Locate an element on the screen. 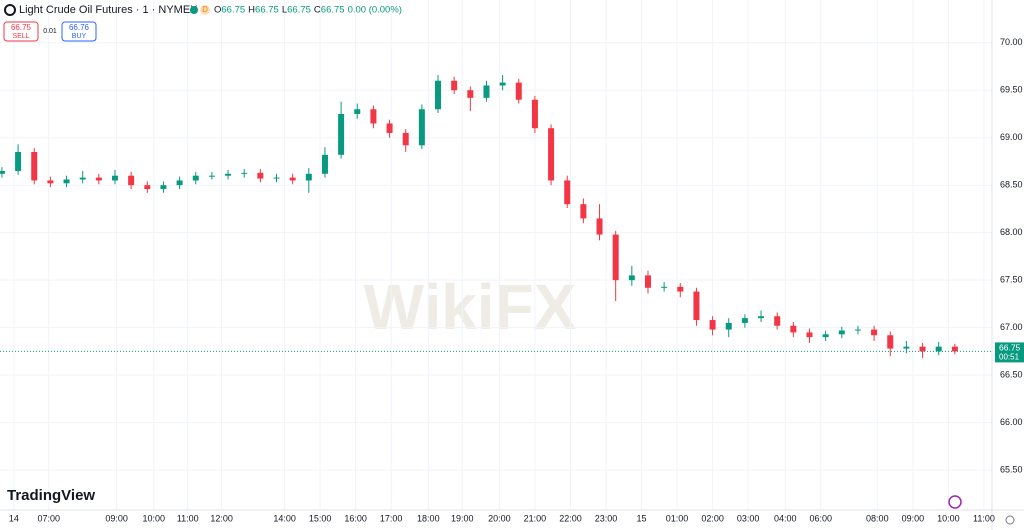  last-price-box is located at coordinates (1009, 352).